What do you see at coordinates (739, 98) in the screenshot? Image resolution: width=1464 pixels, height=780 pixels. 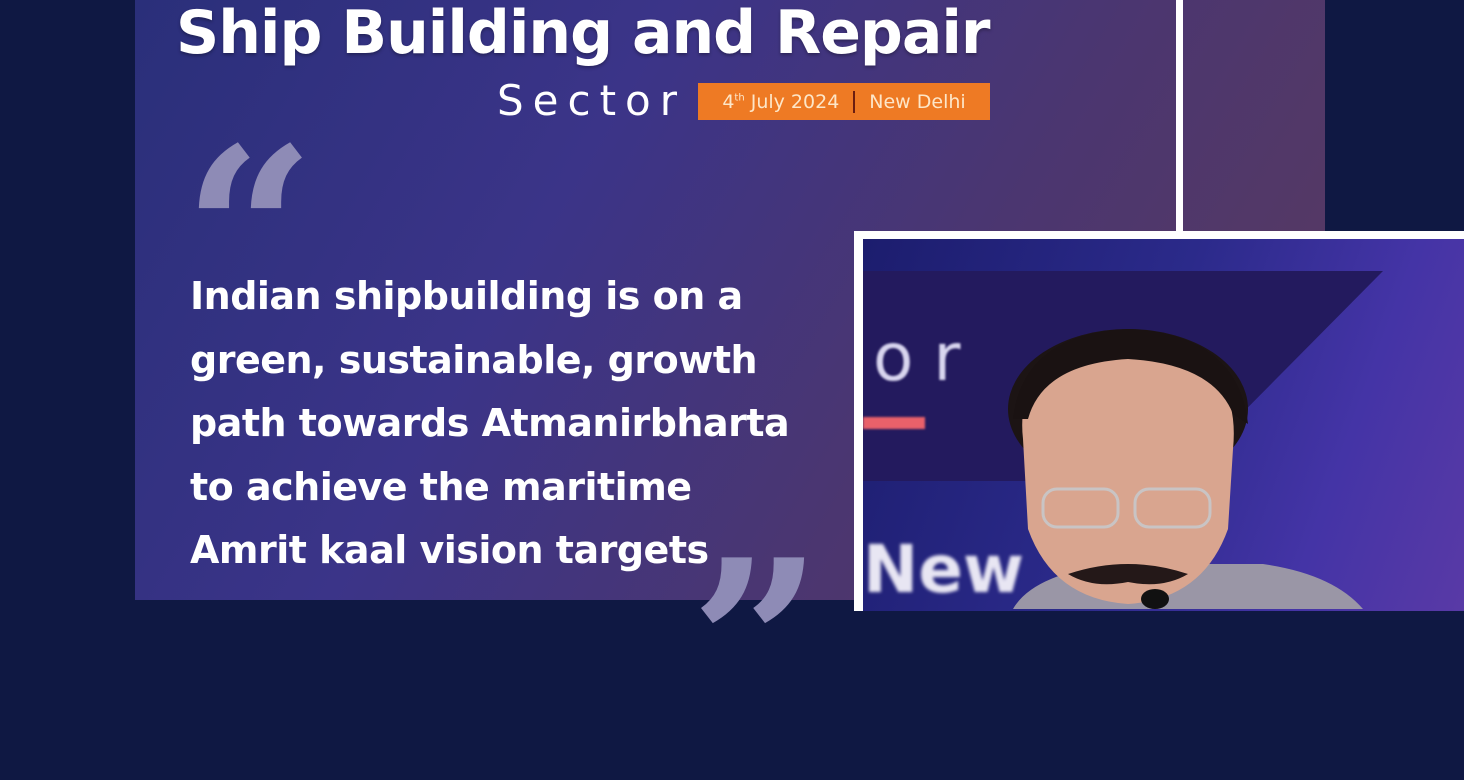 I see `date-suffix: th` at bounding box center [739, 98].